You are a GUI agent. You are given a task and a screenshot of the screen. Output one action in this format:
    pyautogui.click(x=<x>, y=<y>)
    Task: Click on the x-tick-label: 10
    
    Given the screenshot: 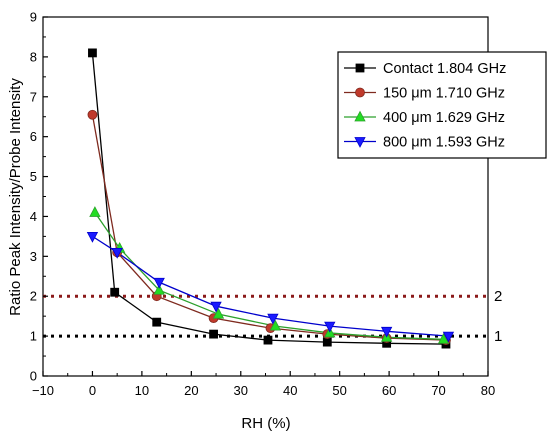 What is the action you would take?
    pyautogui.click(x=142, y=390)
    